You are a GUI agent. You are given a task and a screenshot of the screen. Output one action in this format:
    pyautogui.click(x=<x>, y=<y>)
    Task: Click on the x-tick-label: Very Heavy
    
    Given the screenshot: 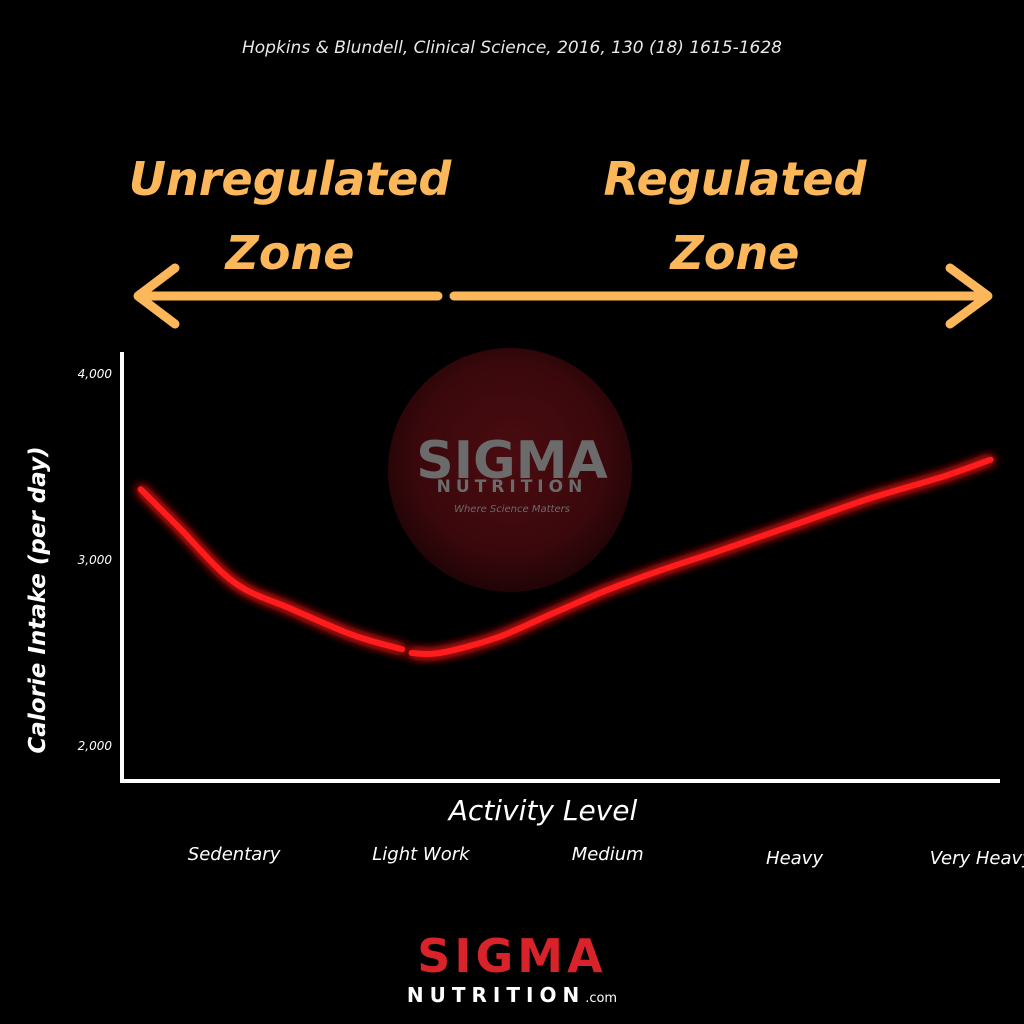 What is the action you would take?
    pyautogui.click(x=977, y=858)
    